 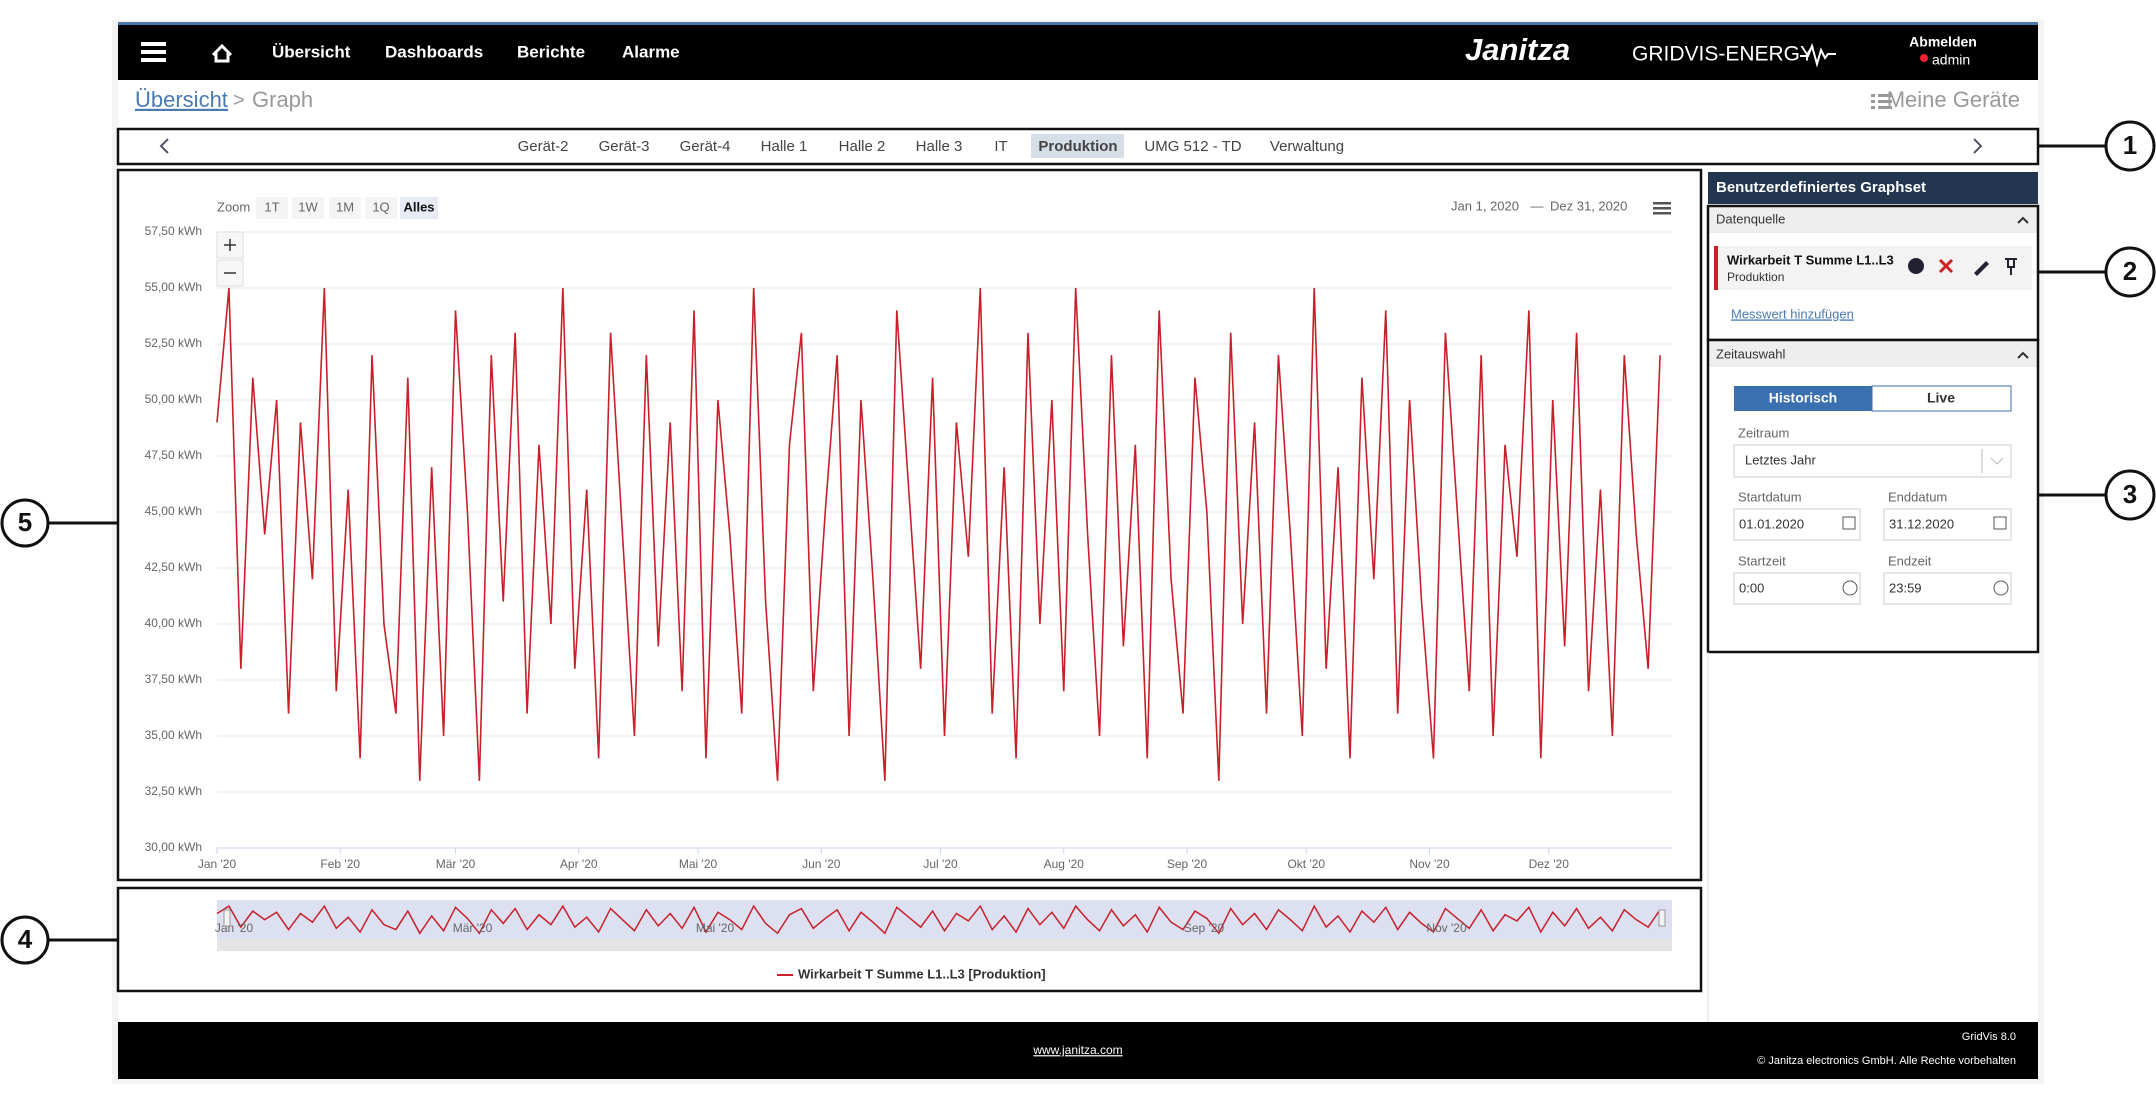 What do you see at coordinates (1000, 146) in the screenshot?
I see `tab: IT` at bounding box center [1000, 146].